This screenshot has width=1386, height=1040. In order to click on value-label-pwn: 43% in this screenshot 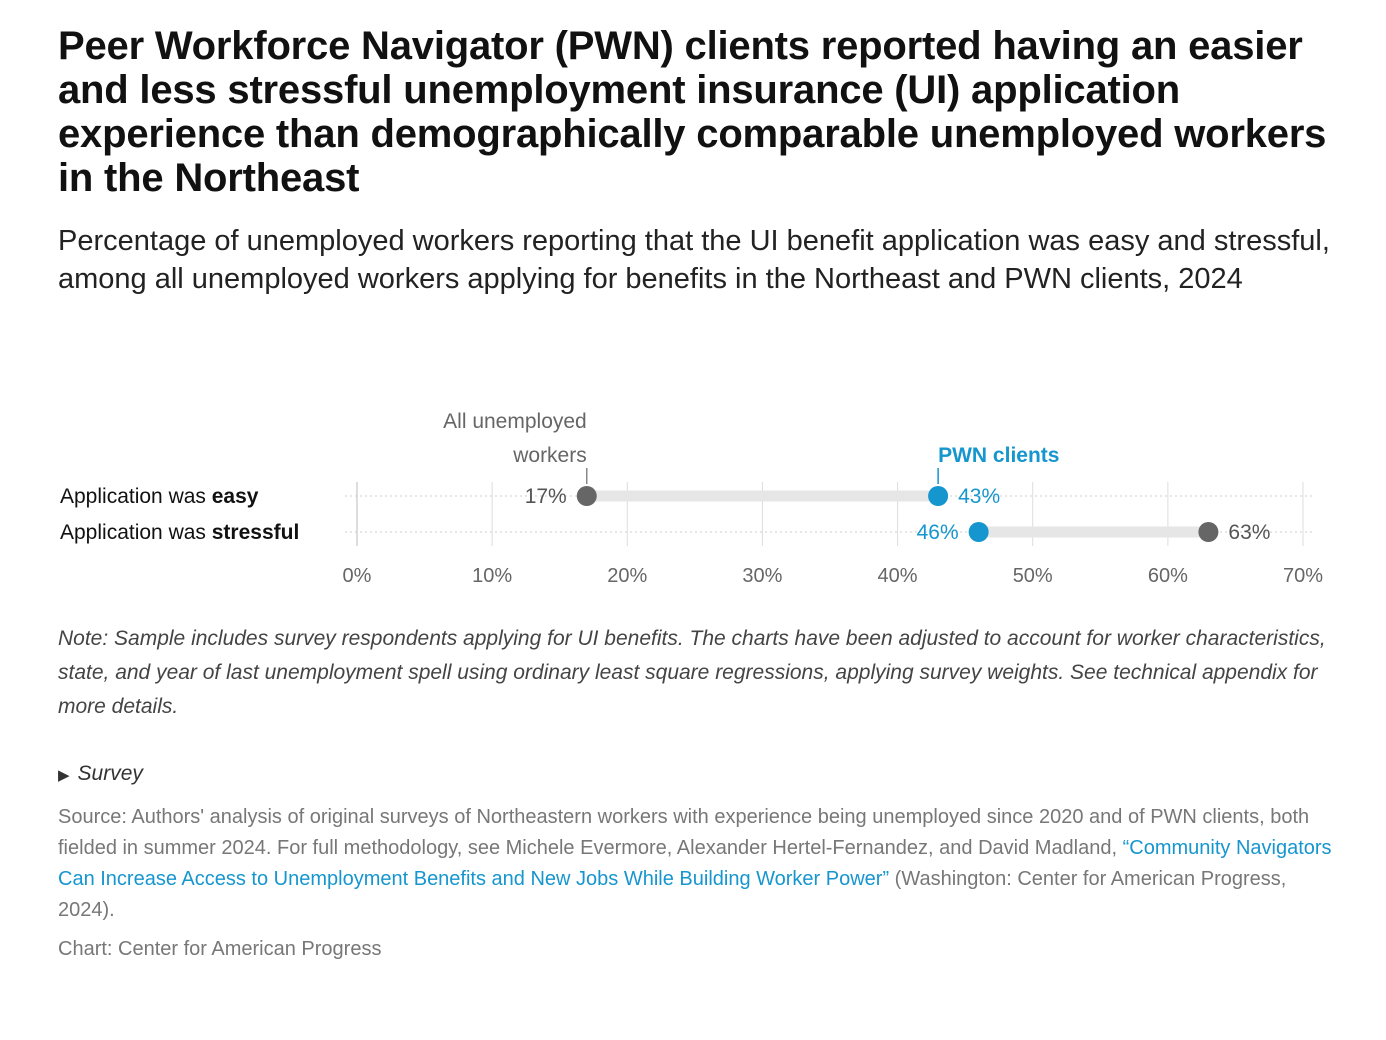, I will do `click(979, 496)`.